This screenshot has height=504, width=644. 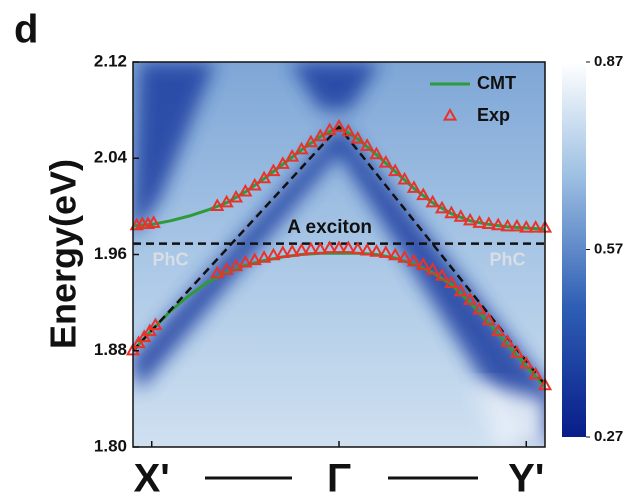 I want to click on colorbar-tick-label: 0.87, so click(x=608, y=61).